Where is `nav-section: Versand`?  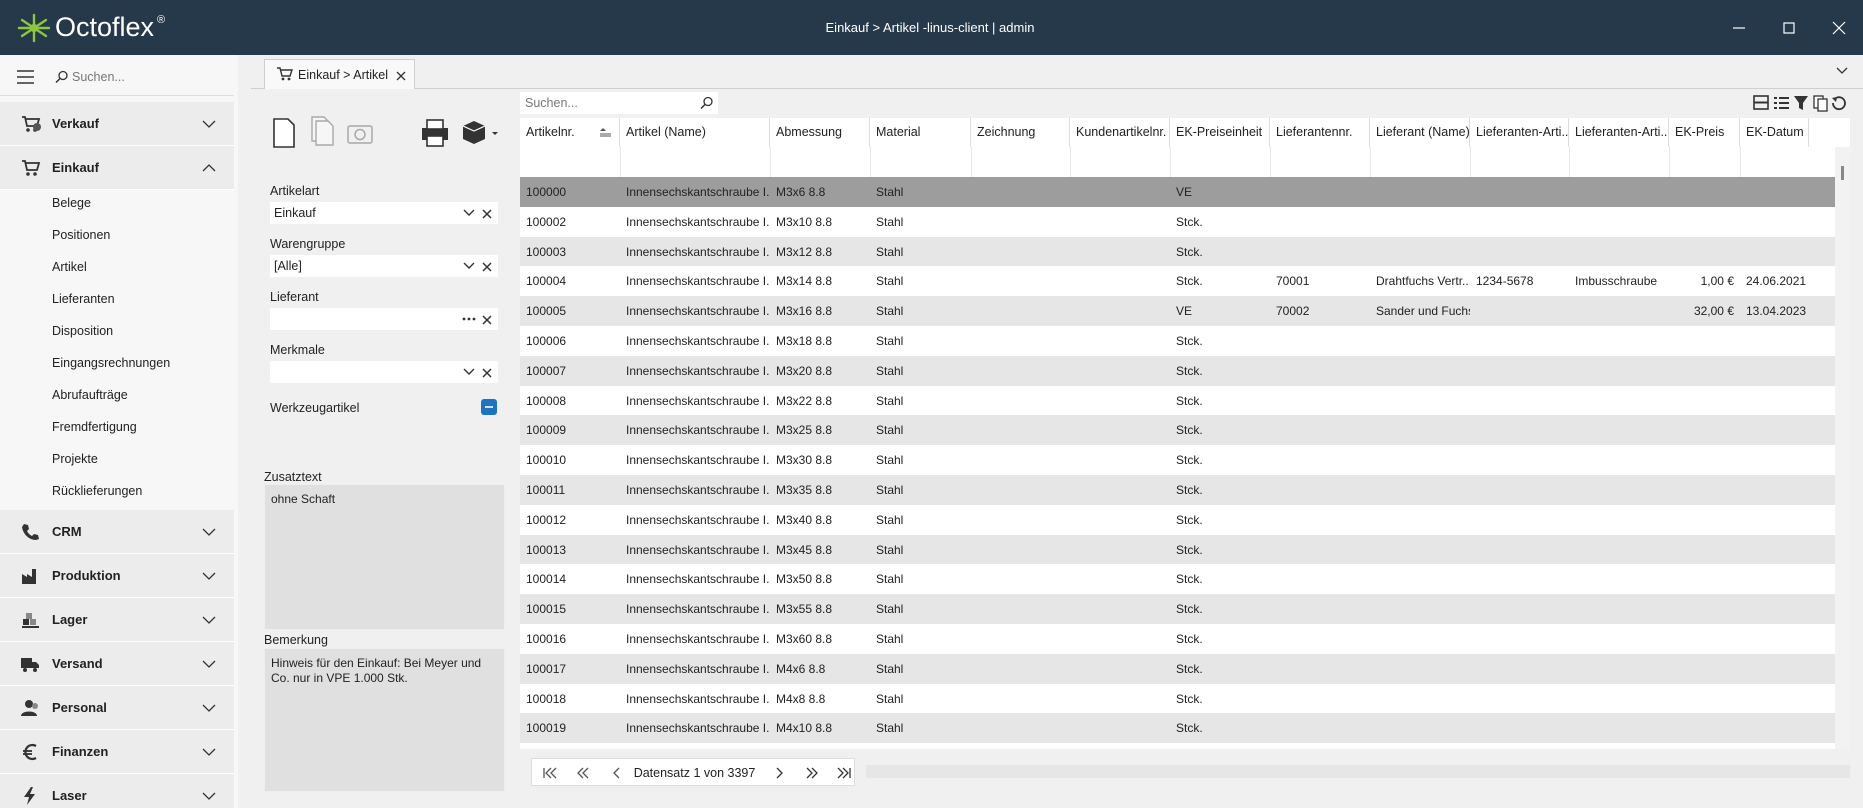 nav-section: Versand is located at coordinates (117, 664).